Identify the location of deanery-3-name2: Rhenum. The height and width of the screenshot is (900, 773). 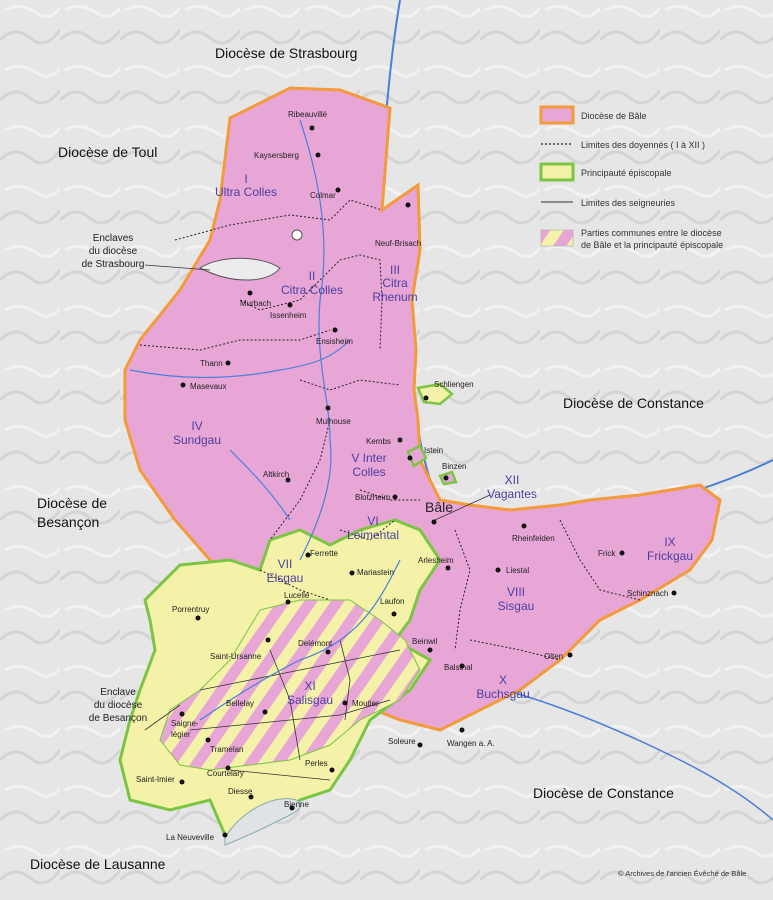
(394, 297).